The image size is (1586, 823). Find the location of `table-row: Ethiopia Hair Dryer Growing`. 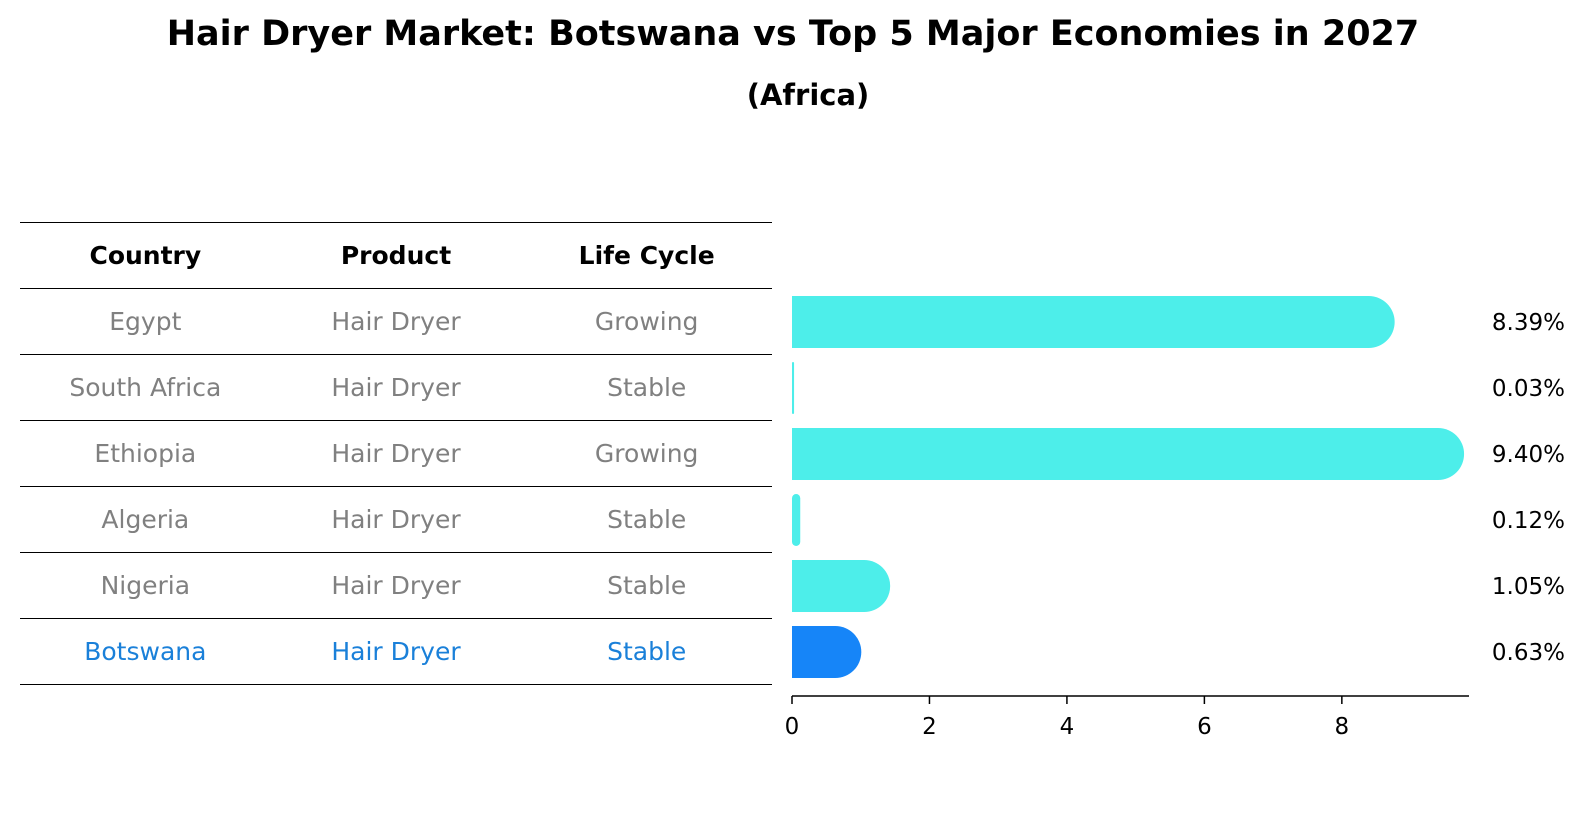

table-row: Ethiopia Hair Dryer Growing is located at coordinates (396, 454).